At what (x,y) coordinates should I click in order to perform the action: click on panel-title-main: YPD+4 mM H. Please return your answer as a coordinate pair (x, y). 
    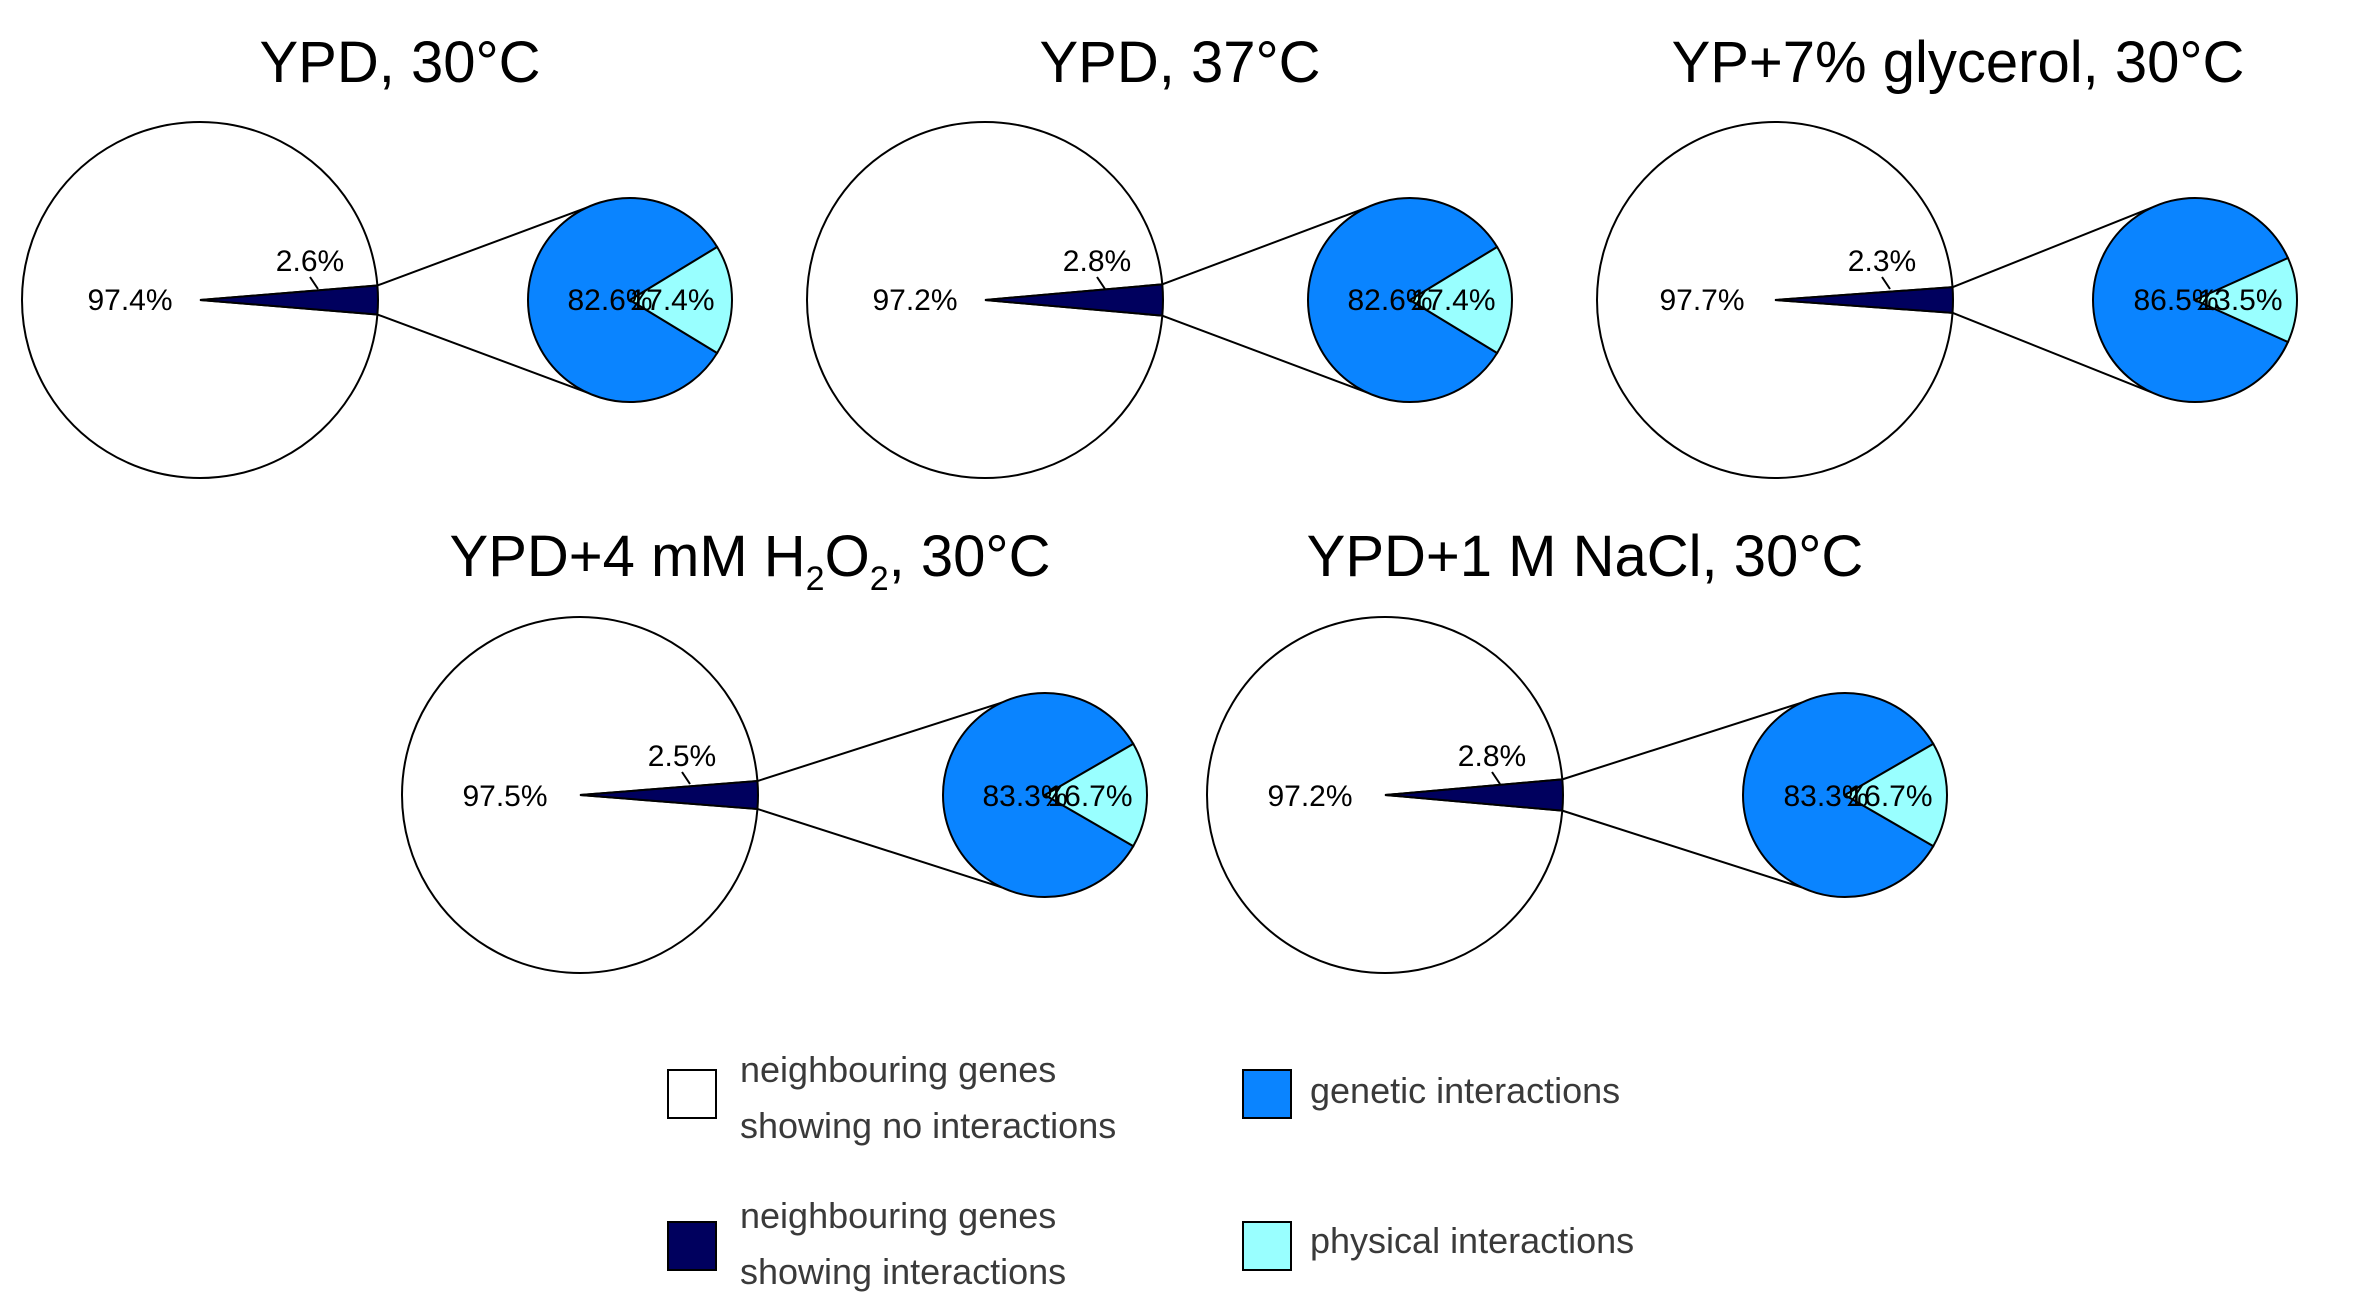
    Looking at the image, I should click on (628, 556).